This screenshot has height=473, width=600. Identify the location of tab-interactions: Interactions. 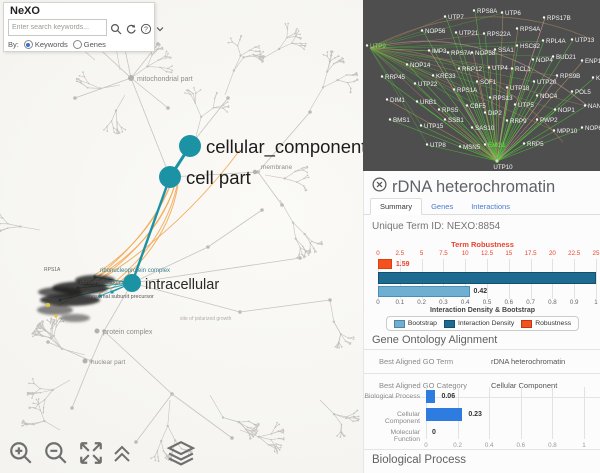
(490, 206).